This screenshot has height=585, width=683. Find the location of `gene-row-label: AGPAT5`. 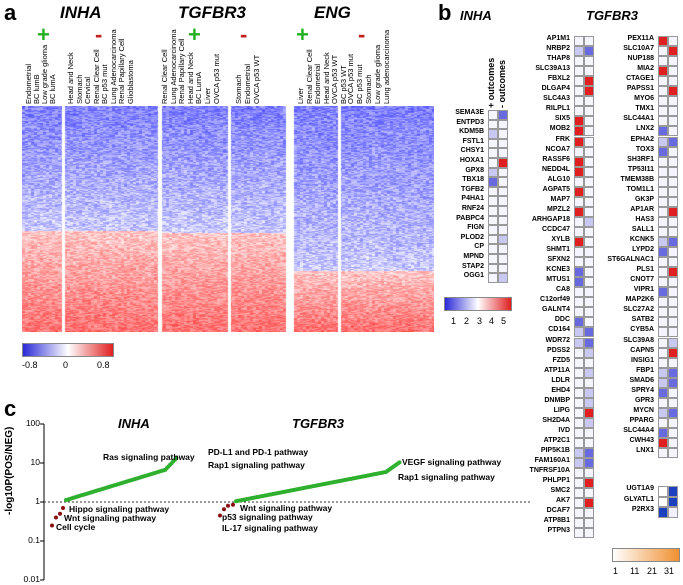

gene-row-label: AGPAT5 is located at coordinates (556, 189).